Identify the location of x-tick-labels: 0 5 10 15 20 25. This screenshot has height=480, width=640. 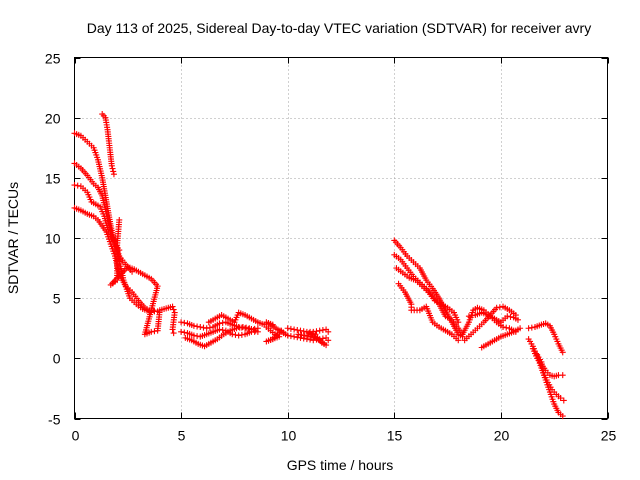
(344, 436).